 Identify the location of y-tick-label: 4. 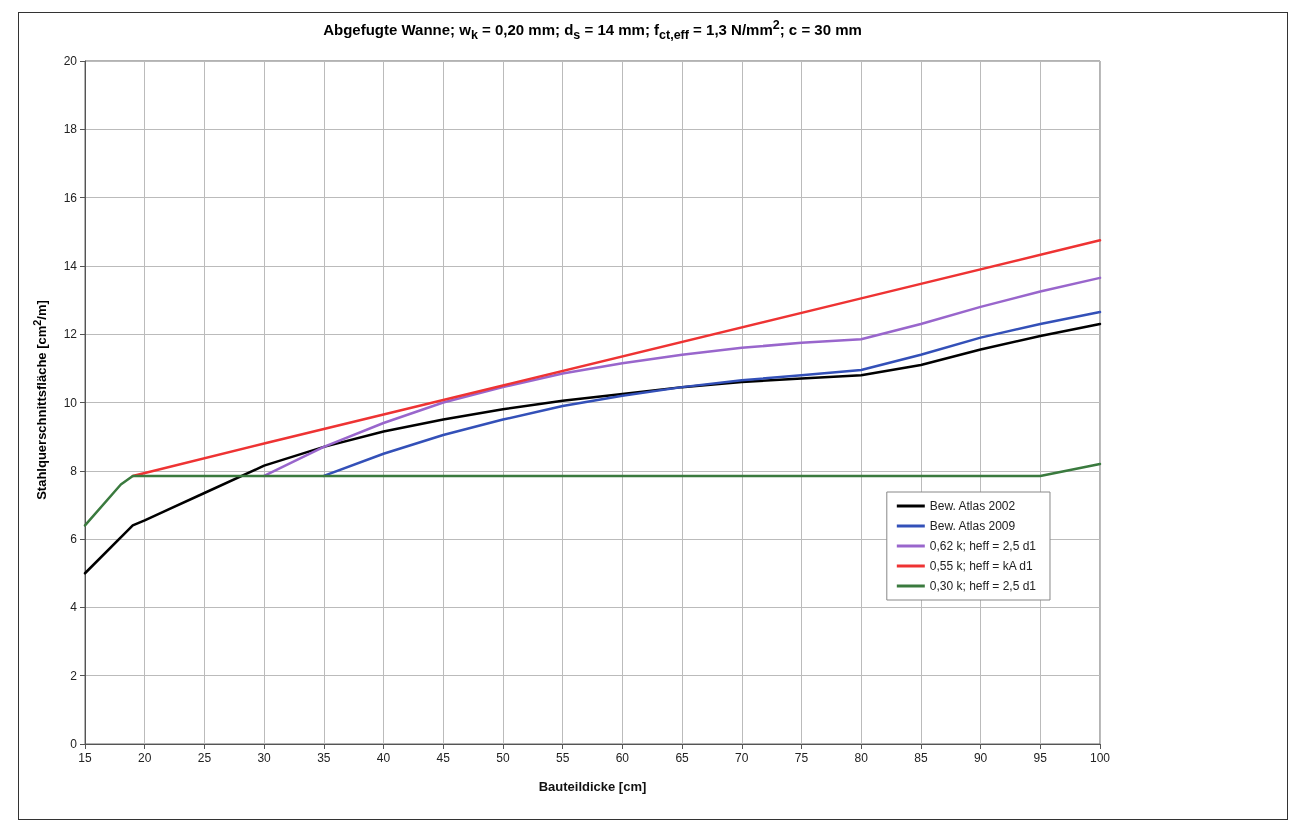
(74, 607).